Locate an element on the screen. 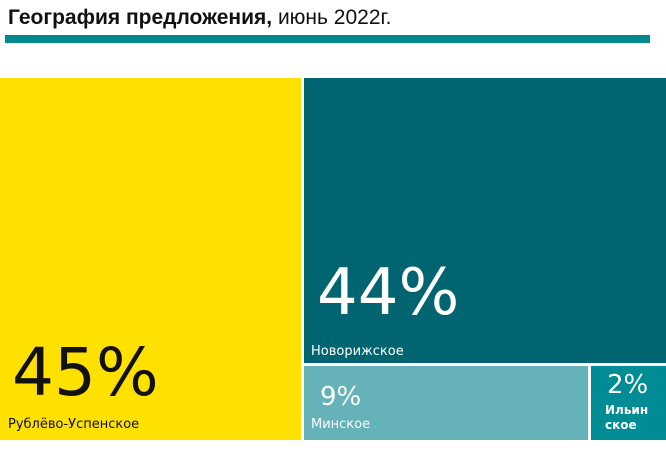 The image size is (666, 450). title-underline is located at coordinates (327, 39).